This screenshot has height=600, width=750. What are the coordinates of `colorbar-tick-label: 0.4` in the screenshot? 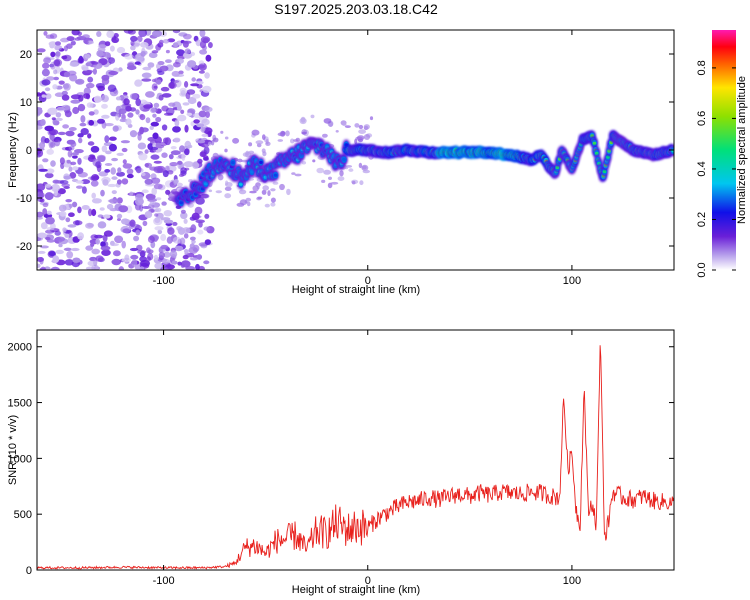 It's located at (702, 168).